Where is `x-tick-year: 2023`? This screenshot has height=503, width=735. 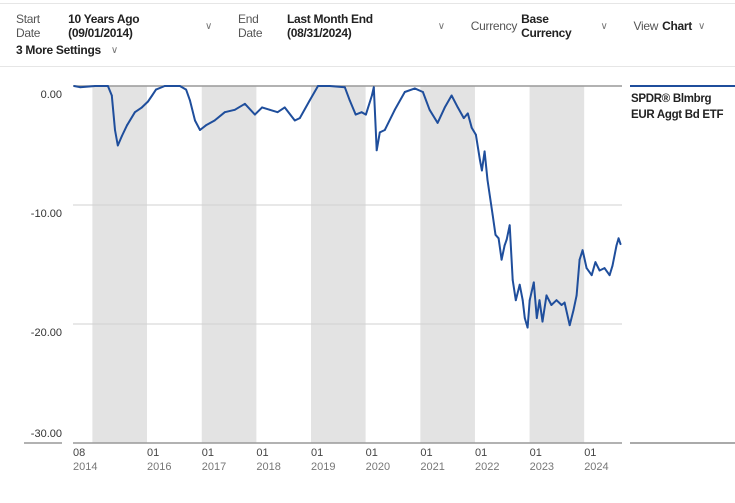
x-tick-year: 2023 is located at coordinates (542, 467).